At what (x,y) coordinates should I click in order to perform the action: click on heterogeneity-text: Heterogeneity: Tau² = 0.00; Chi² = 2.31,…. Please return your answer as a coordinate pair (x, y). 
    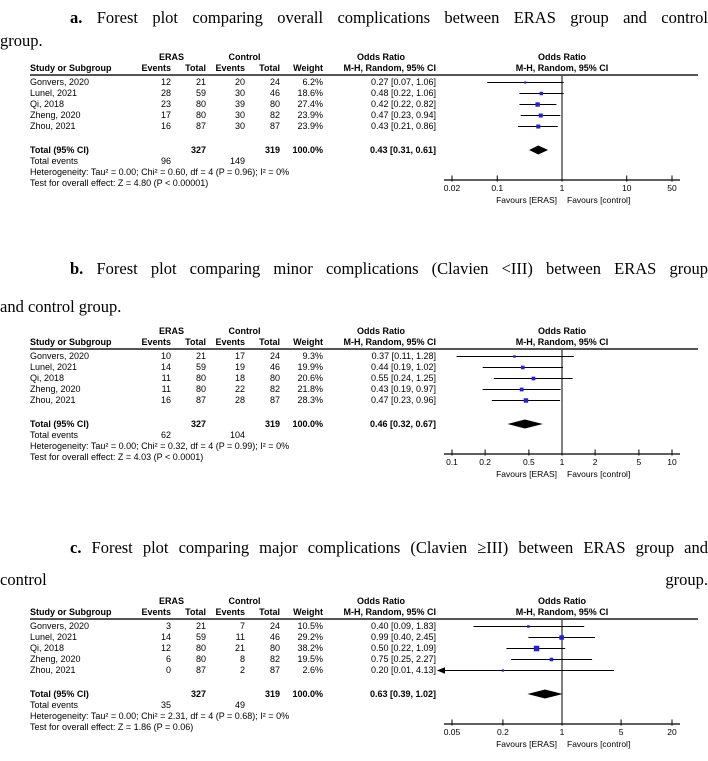
    Looking at the image, I should click on (160, 716).